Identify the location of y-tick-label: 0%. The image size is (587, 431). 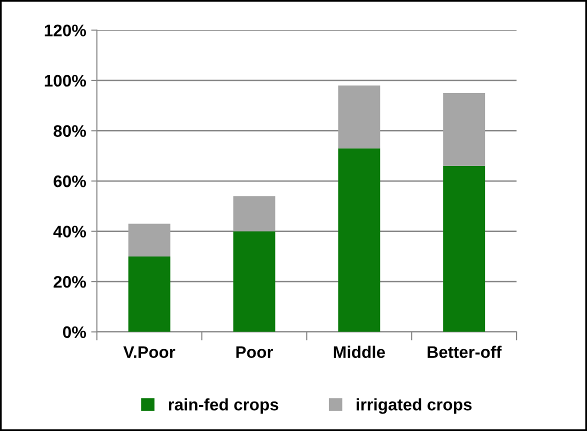
(74, 332).